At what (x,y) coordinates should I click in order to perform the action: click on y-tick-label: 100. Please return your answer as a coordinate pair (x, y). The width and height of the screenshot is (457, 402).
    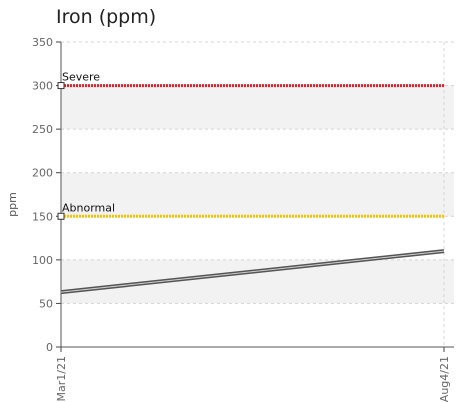
    Looking at the image, I should click on (42, 260).